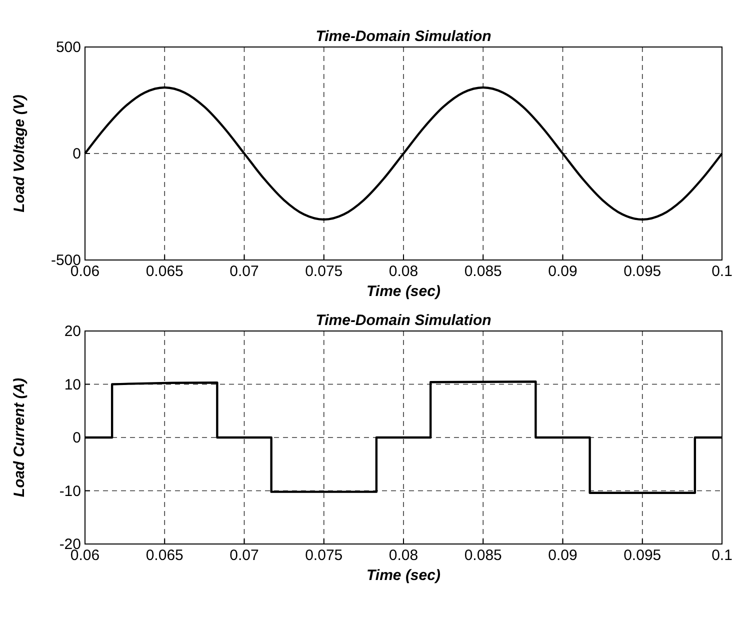 This screenshot has height=628, width=745. What do you see at coordinates (72, 385) in the screenshot?
I see `y-tick-label: 10` at bounding box center [72, 385].